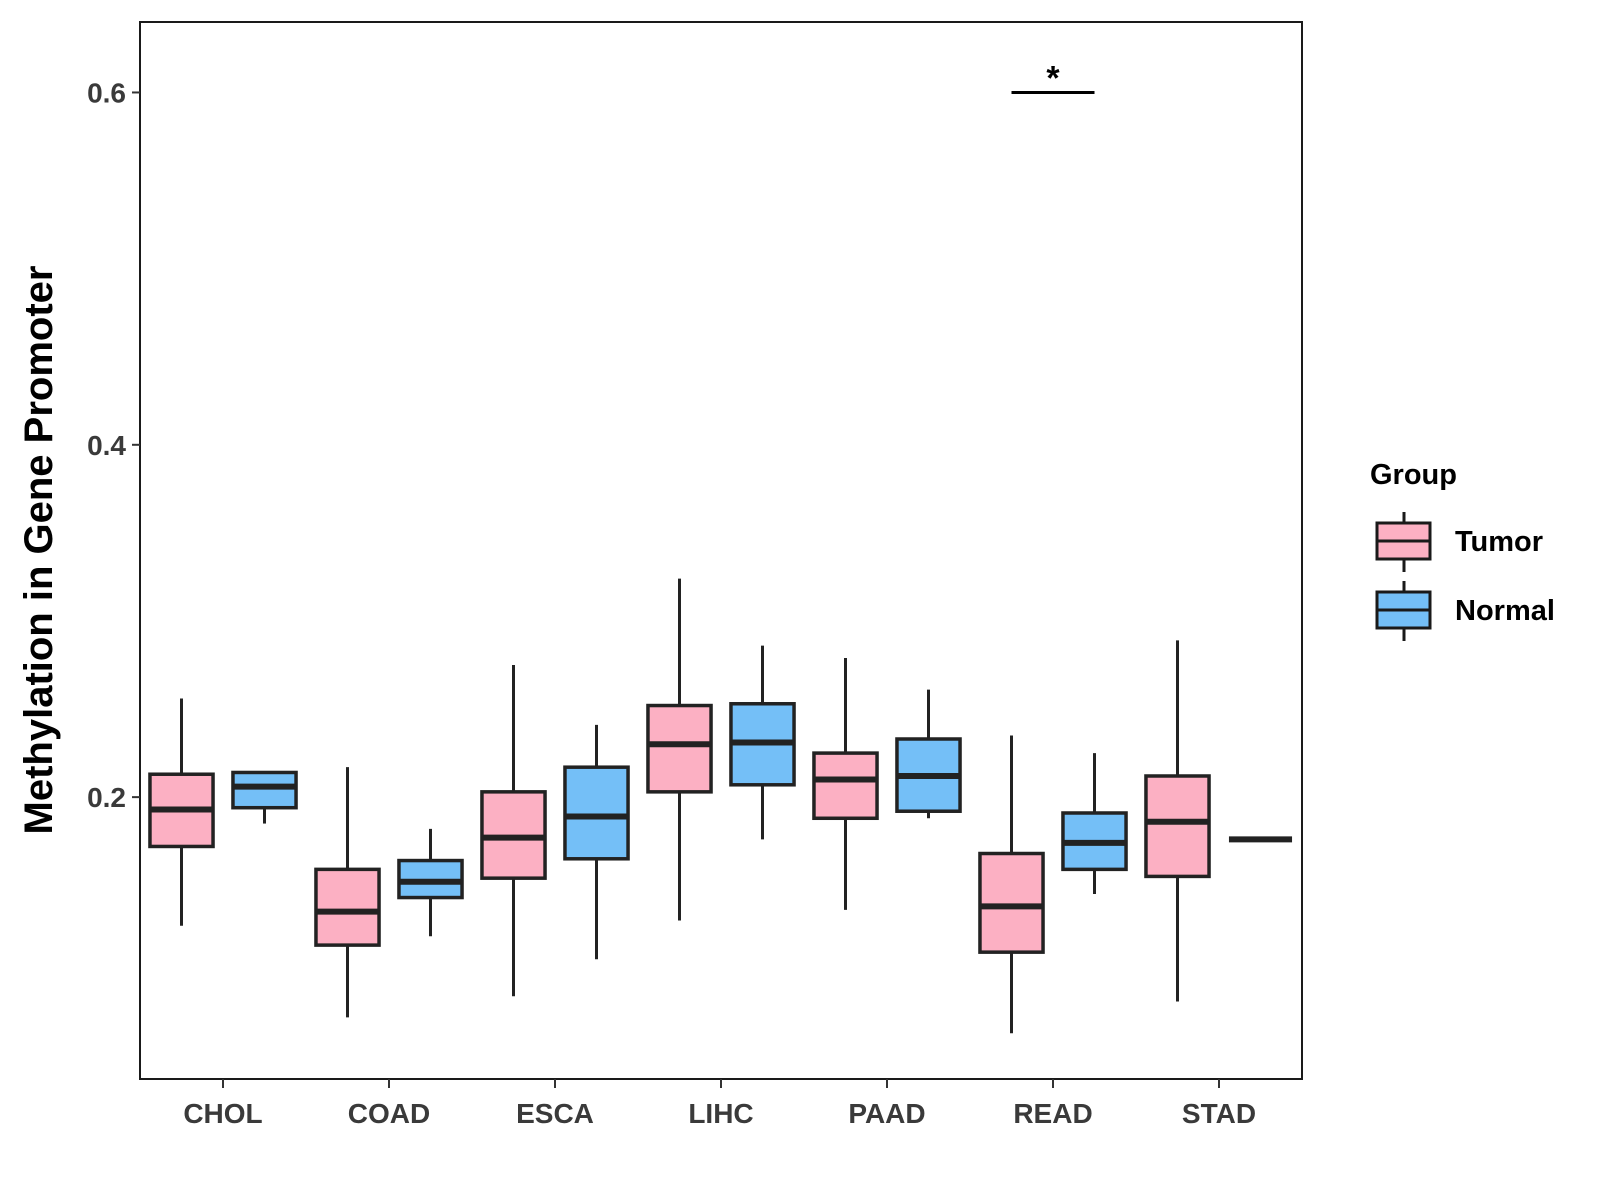 The height and width of the screenshot is (1200, 1600). I want to click on x-axis: CHOL COAD ESCA LIHC PAAD READ STAD, so click(719, 1104).